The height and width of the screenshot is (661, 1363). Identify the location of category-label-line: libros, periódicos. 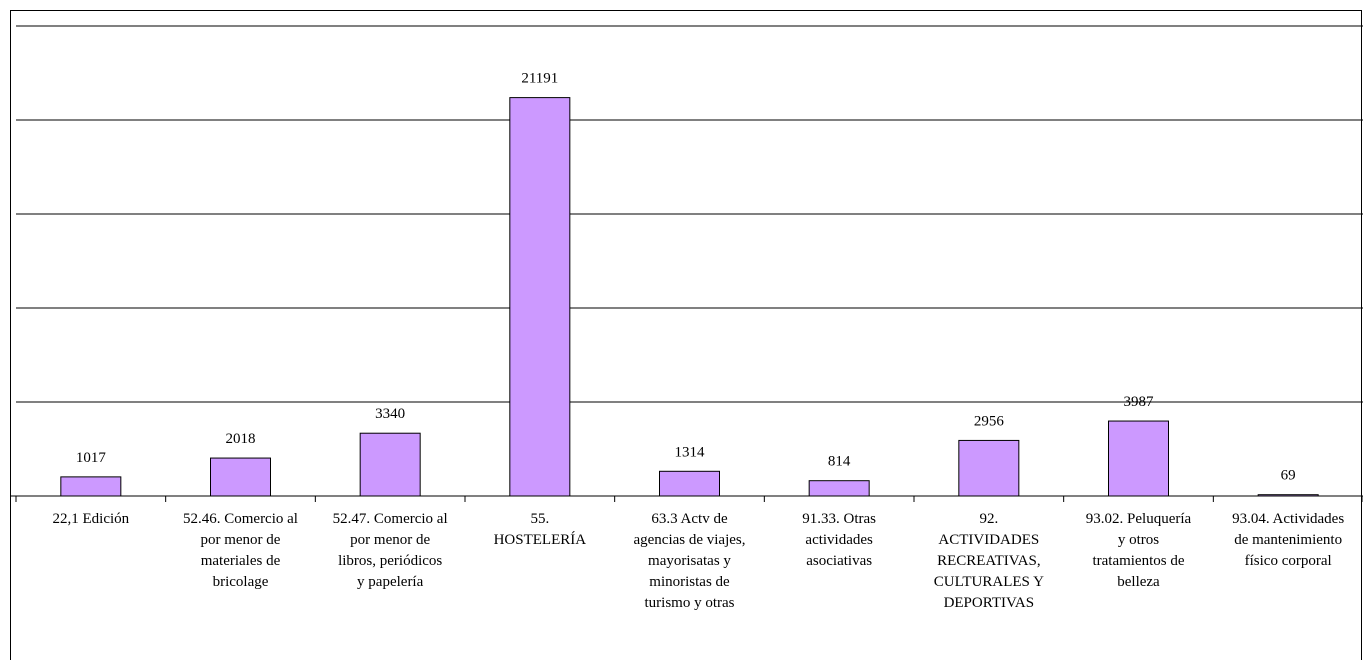
(390, 561).